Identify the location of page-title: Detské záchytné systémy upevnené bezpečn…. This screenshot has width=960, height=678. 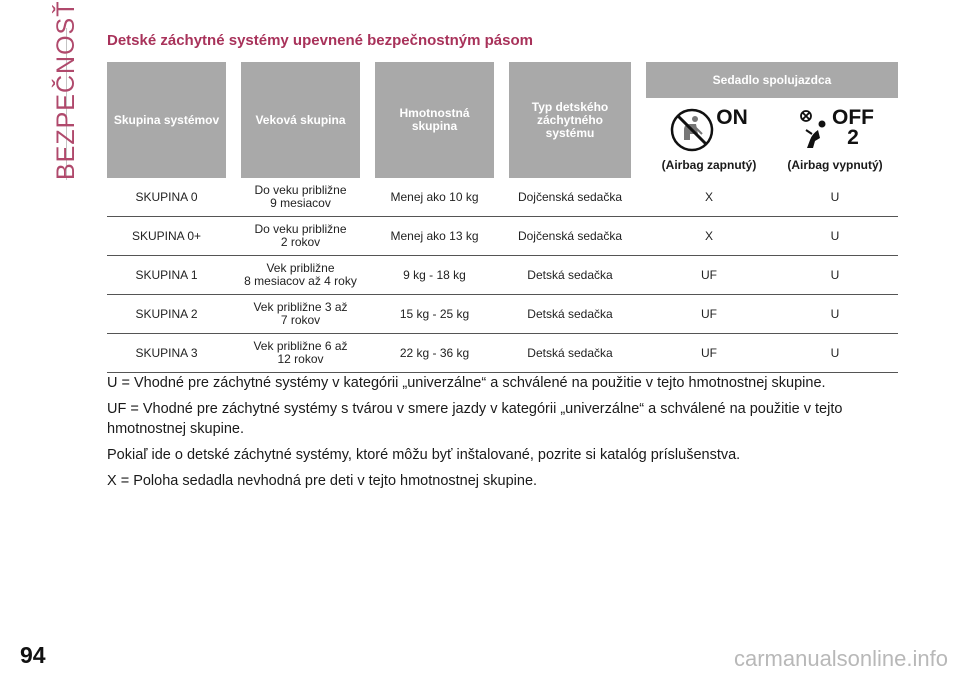
(320, 40).